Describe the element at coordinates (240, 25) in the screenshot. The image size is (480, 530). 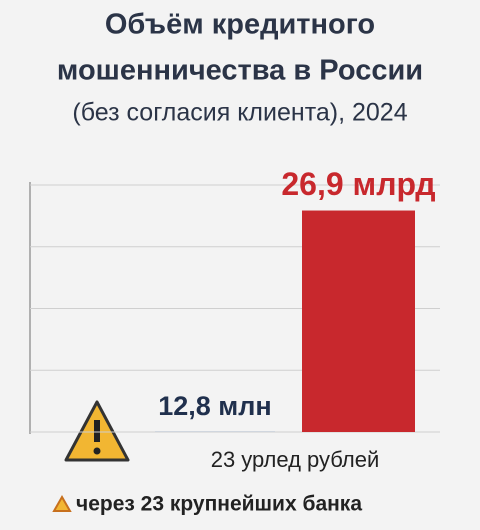
I see `title-line: Объём кредитного` at that location.